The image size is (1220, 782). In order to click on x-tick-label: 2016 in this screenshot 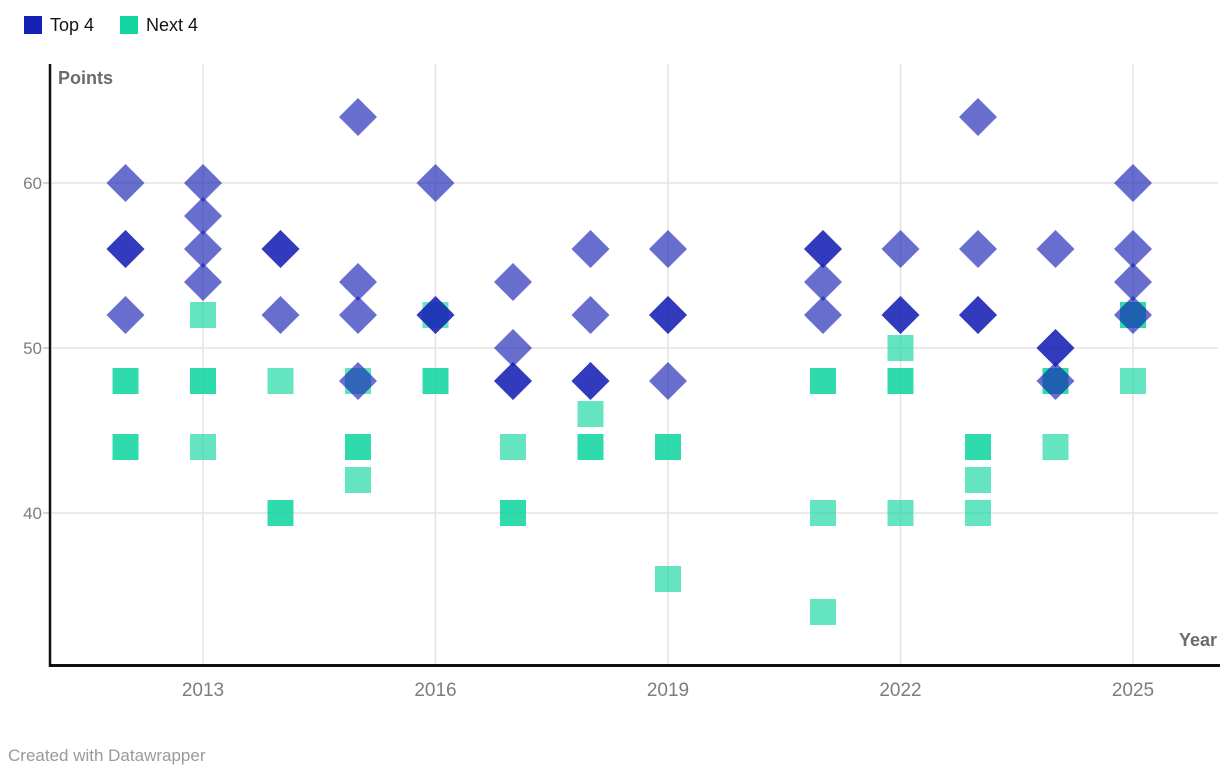, I will do `click(435, 690)`.